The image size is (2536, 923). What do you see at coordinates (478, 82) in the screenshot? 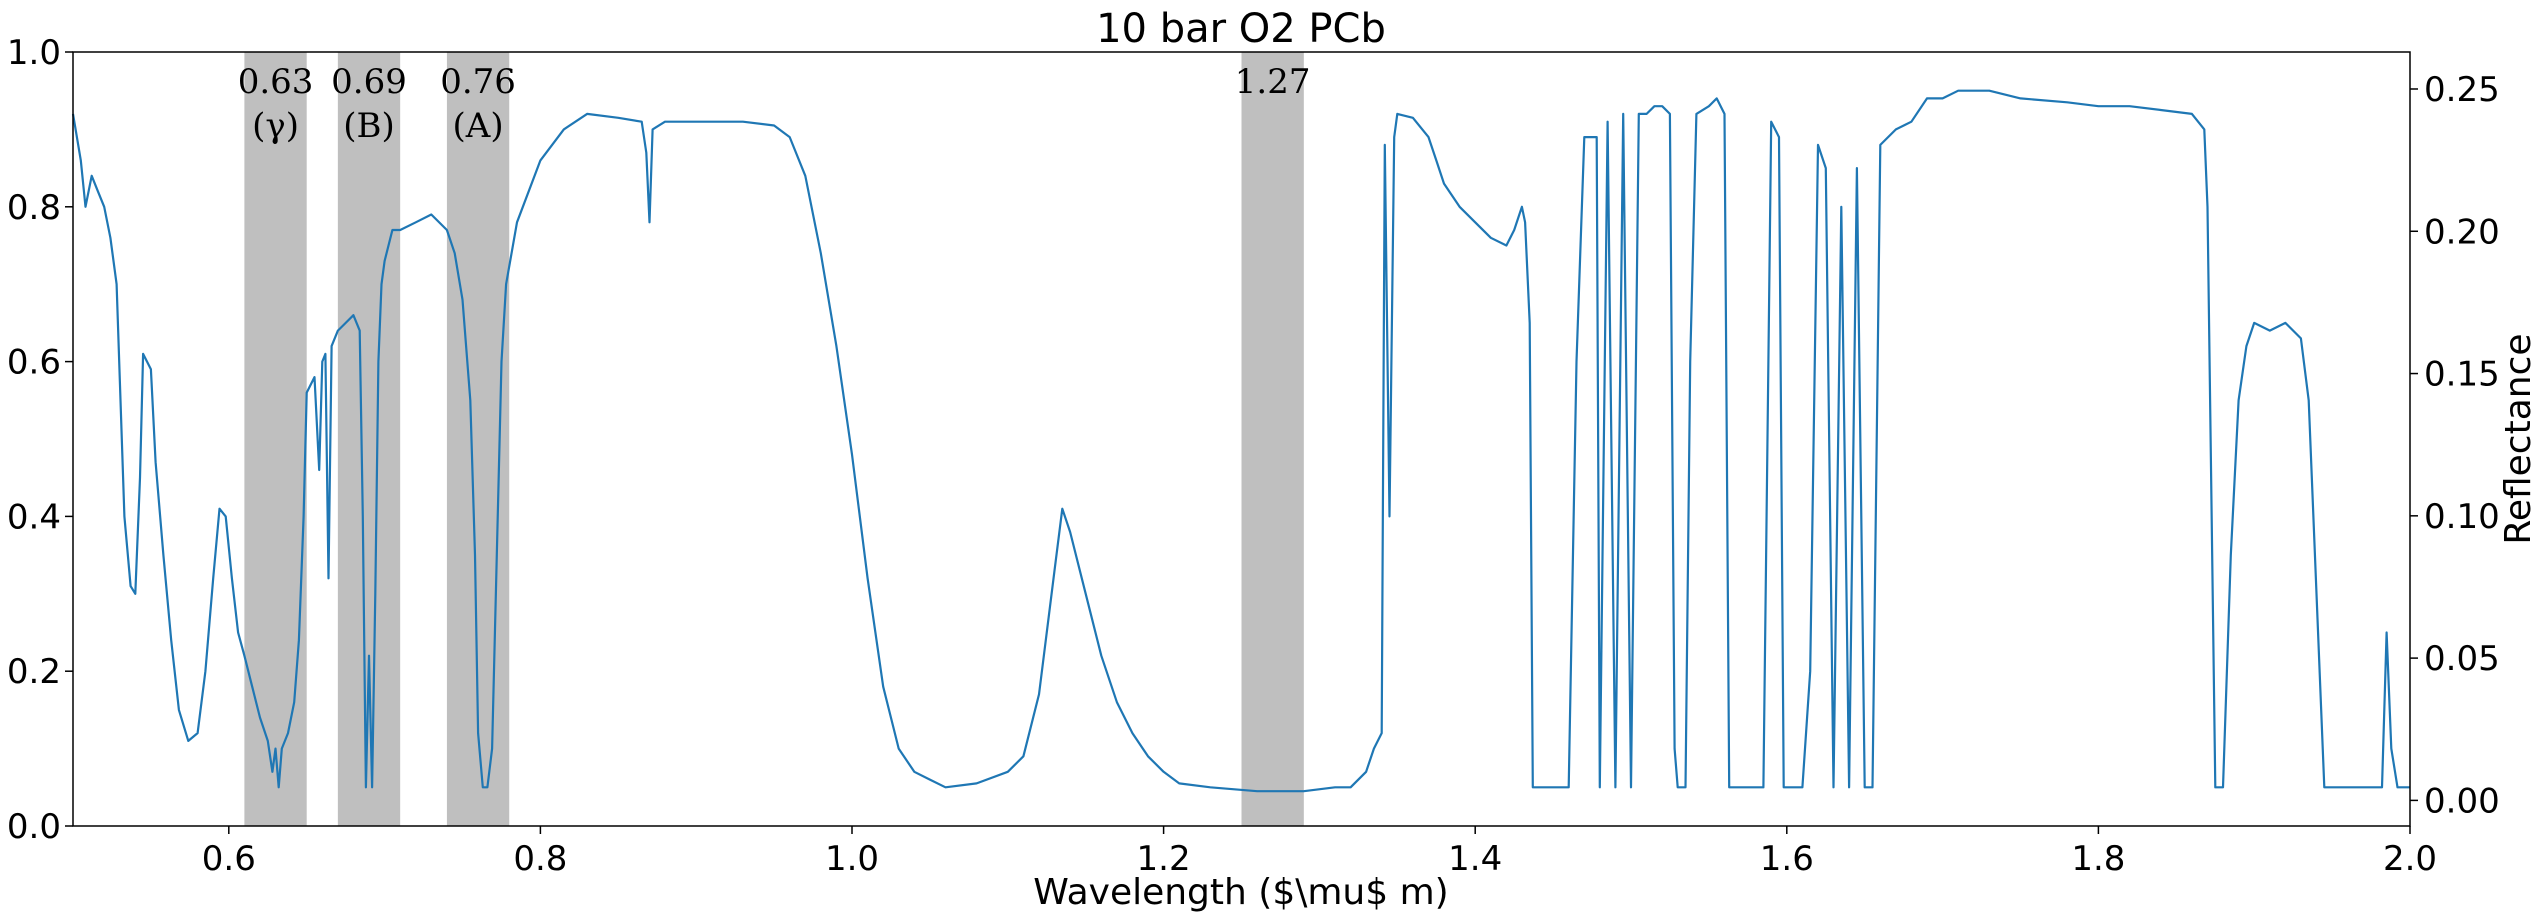
I see `band-label-top-2: 0.76` at bounding box center [478, 82].